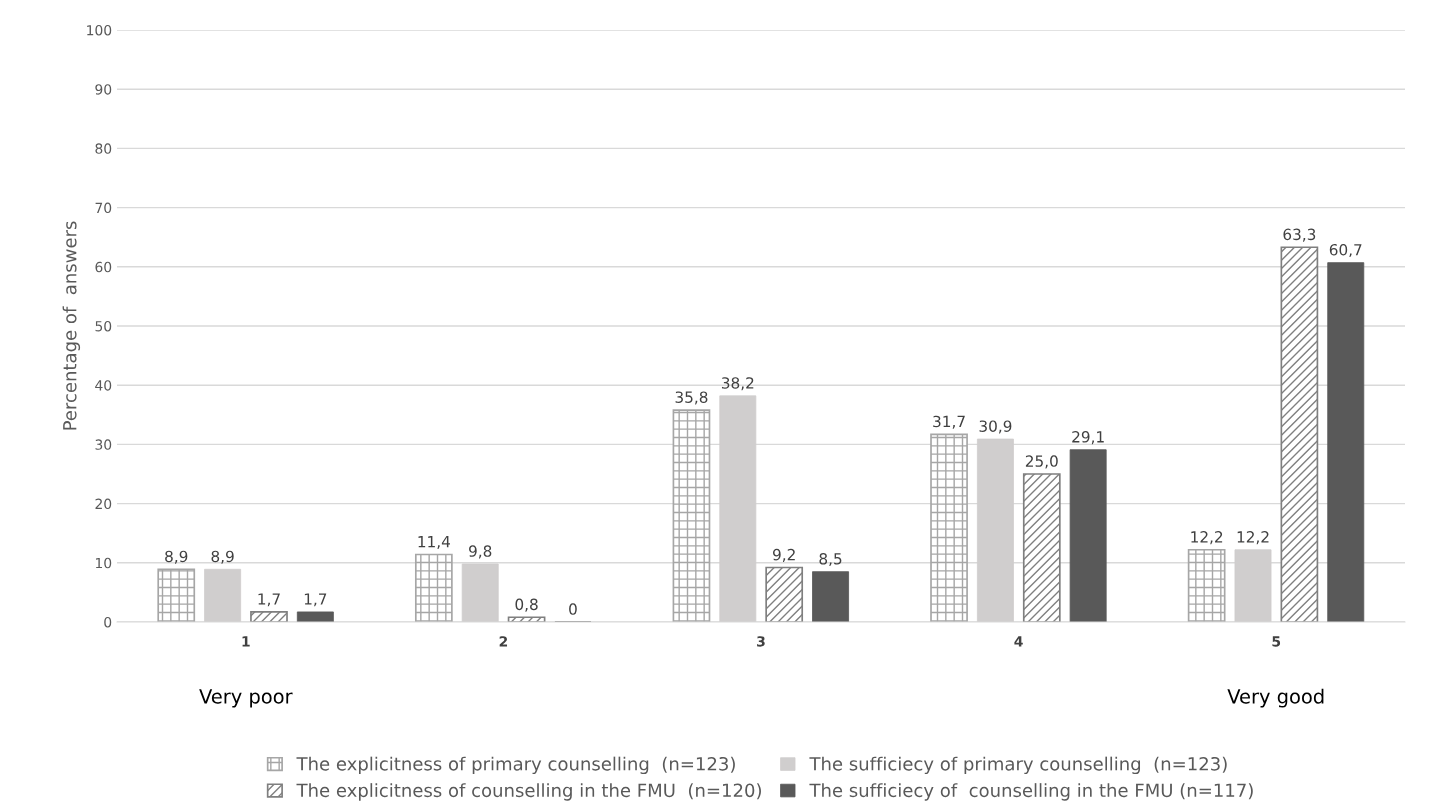  What do you see at coordinates (108, 622) in the screenshot?
I see `y-tick-label: 0` at bounding box center [108, 622].